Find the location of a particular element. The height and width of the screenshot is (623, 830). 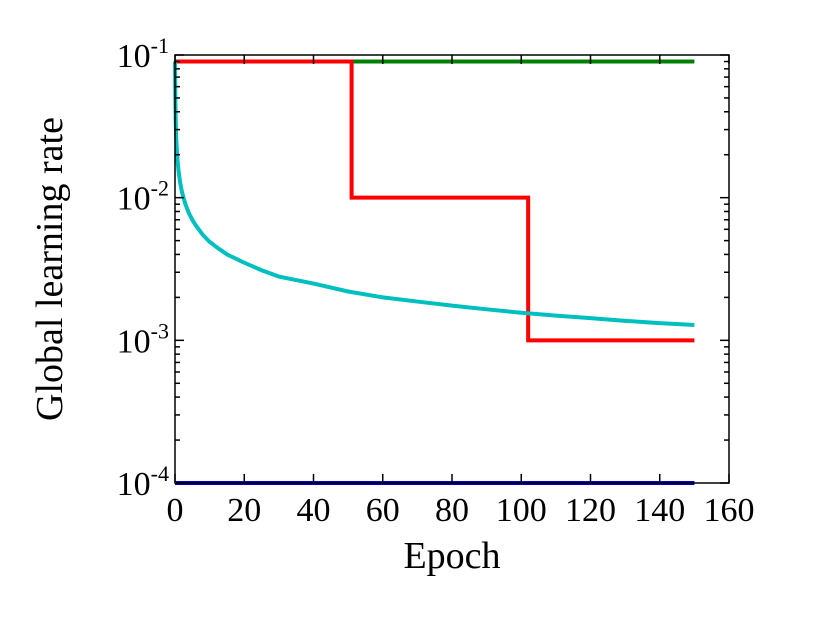

y-tick-label: 10⁻³ is located at coordinates (143, 339).